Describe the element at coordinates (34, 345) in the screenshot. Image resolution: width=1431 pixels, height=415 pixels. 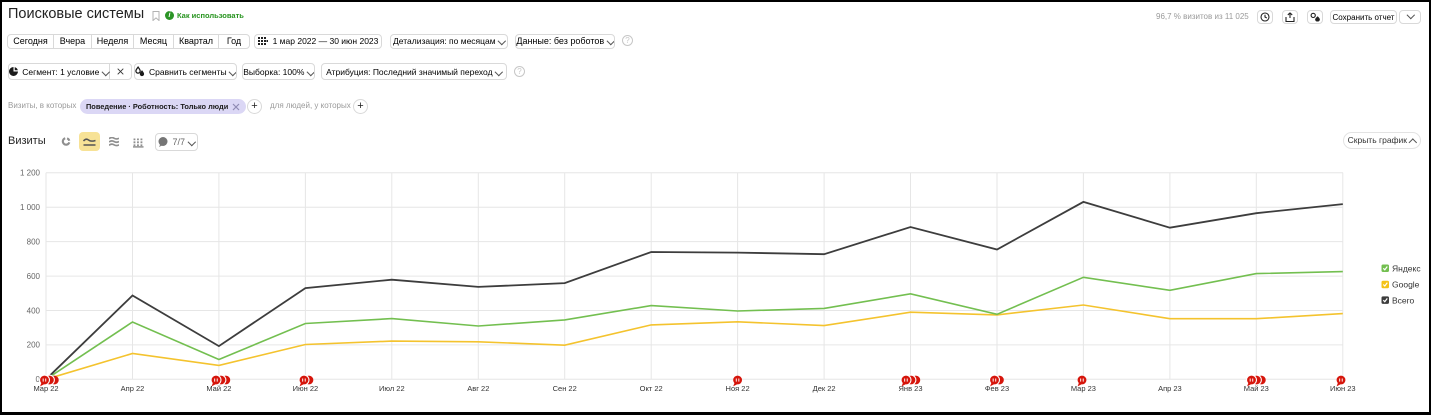
I see `svg-text: 200` at that location.